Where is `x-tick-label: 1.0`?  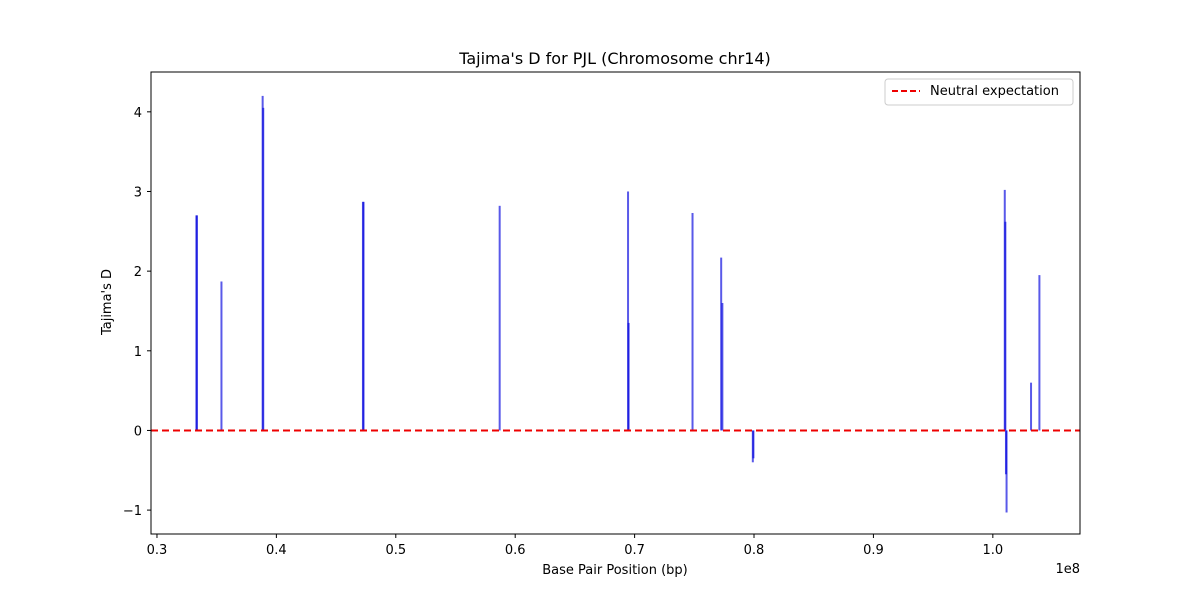 x-tick-label: 1.0 is located at coordinates (992, 550).